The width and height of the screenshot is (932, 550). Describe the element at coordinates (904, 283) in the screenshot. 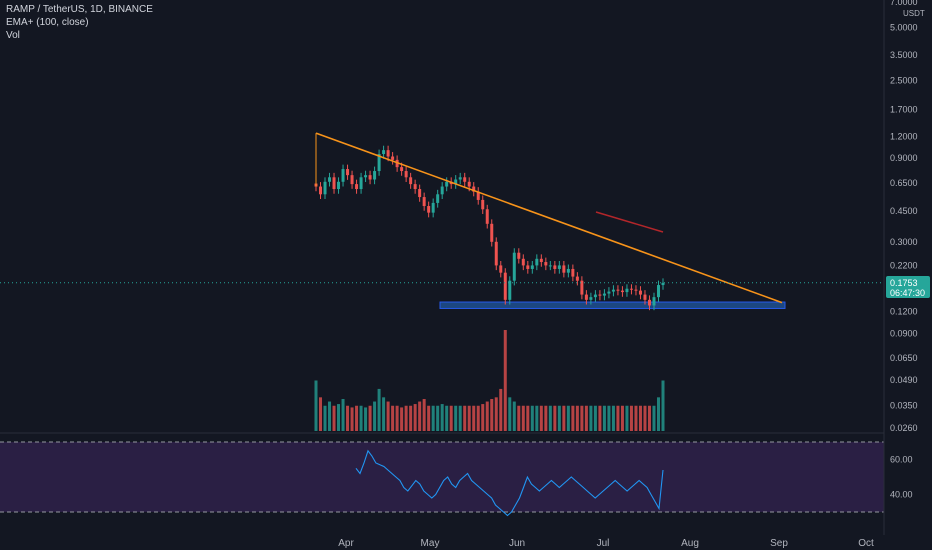

I see `current-price-label: 0.1753` at that location.